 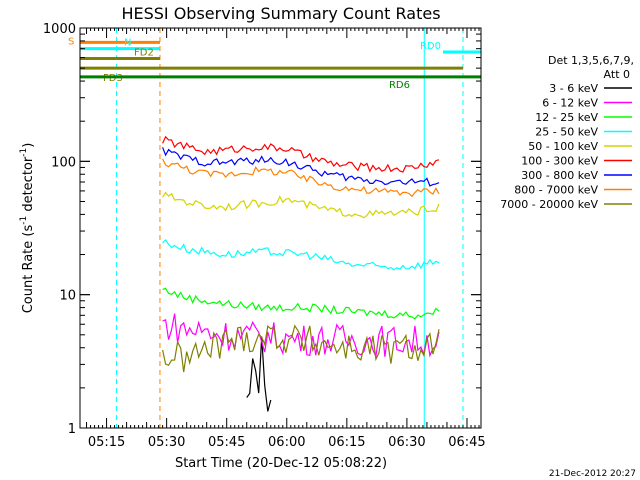 What do you see at coordinates (570, 103) in the screenshot?
I see `legend-label: 6 - 12 keV` at bounding box center [570, 103].